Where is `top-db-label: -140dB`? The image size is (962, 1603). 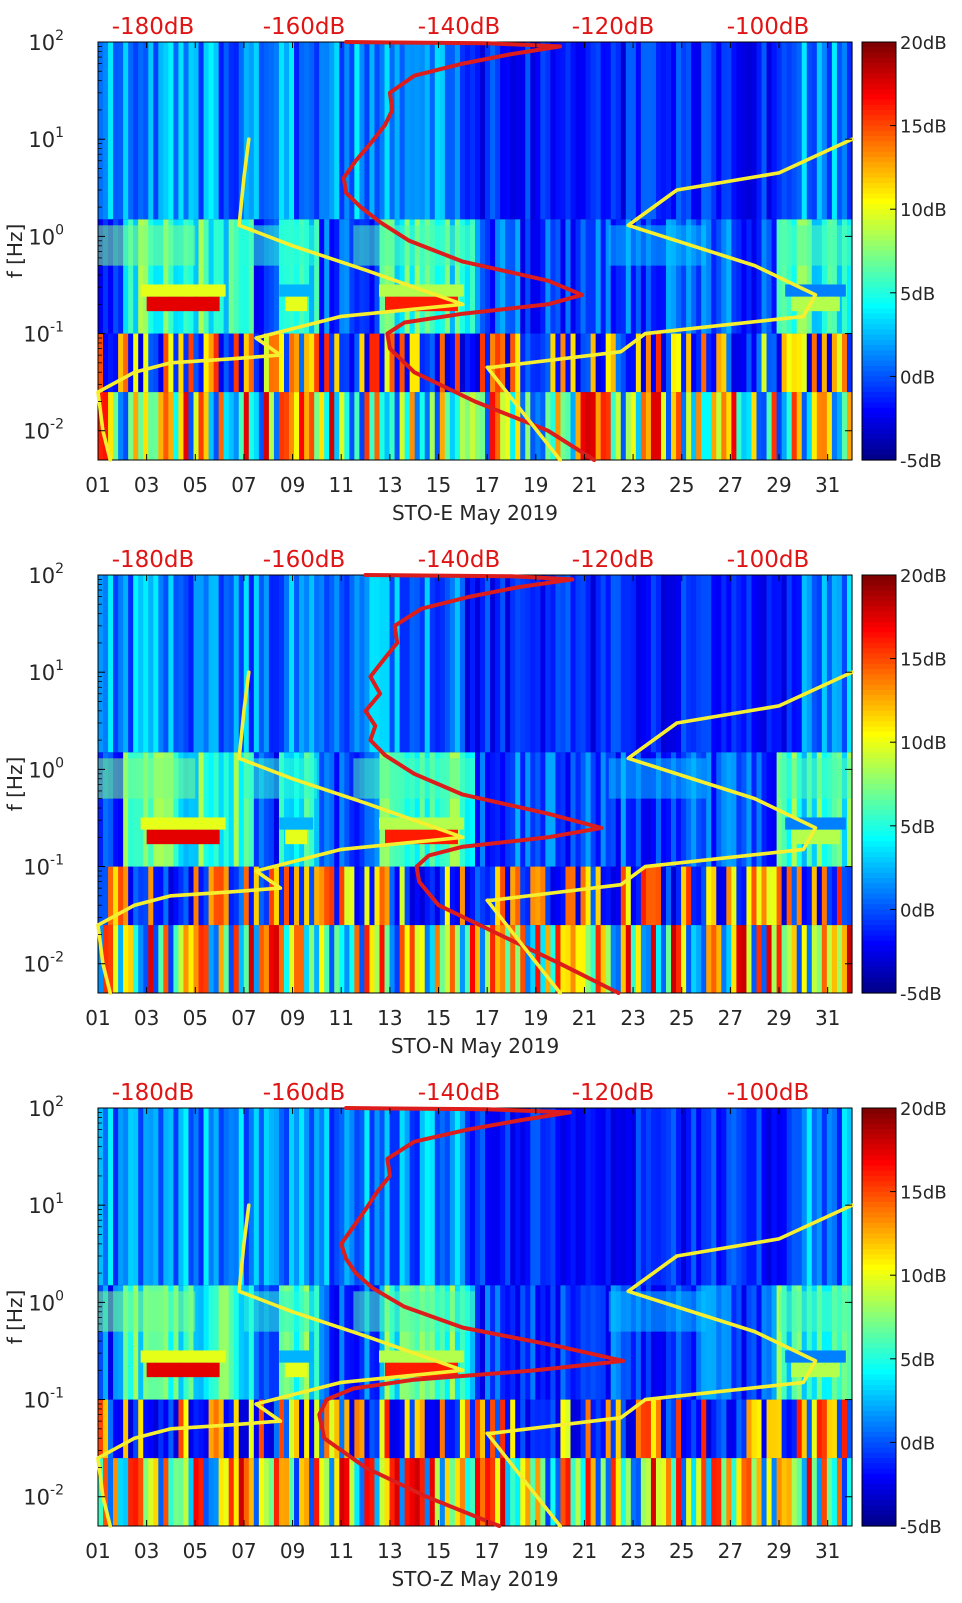 top-db-label: -140dB is located at coordinates (459, 1093).